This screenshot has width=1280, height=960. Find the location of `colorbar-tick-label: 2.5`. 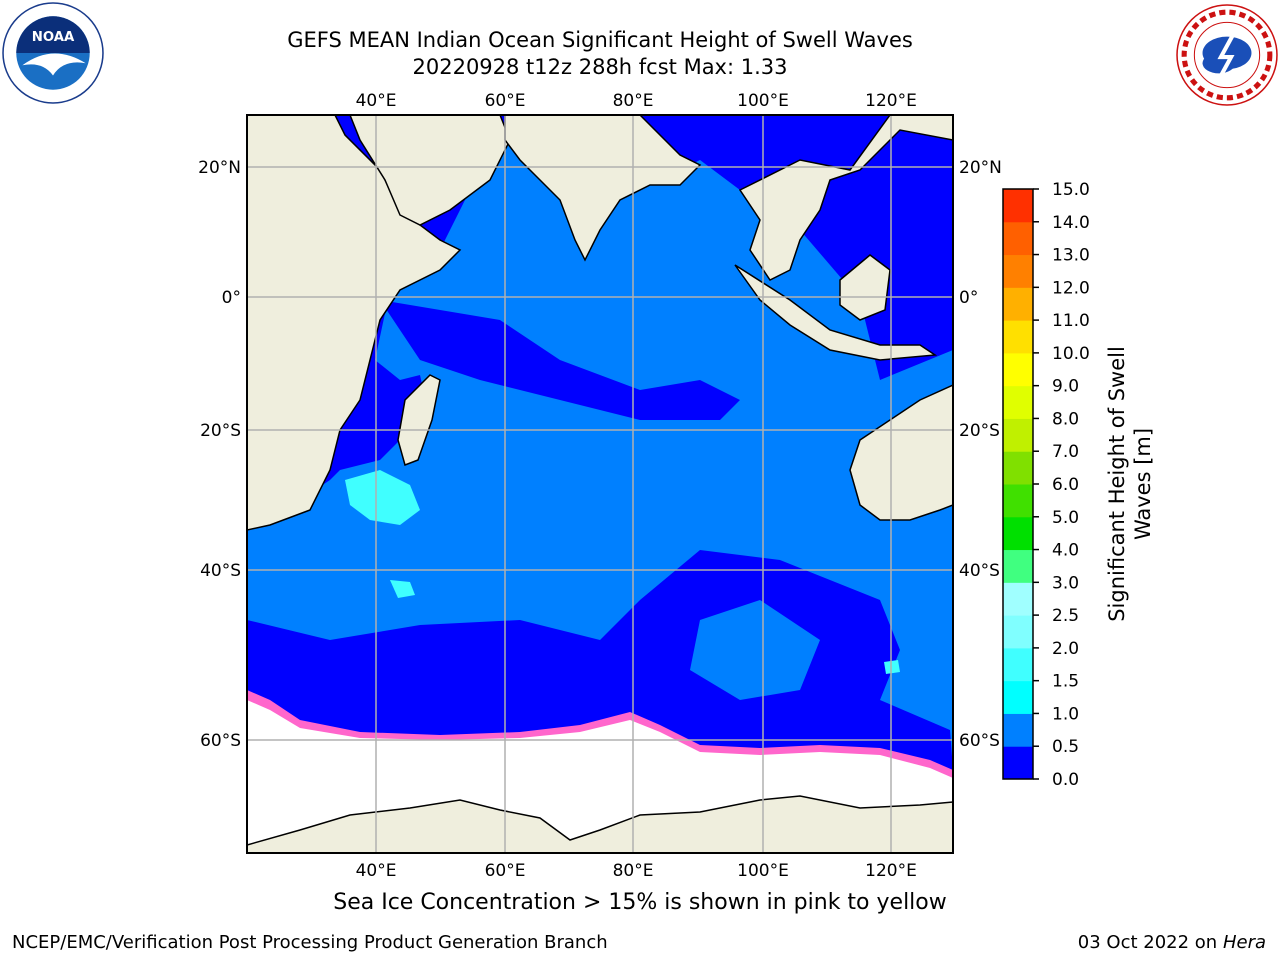

colorbar-tick-label: 2.5 is located at coordinates (1065, 616).